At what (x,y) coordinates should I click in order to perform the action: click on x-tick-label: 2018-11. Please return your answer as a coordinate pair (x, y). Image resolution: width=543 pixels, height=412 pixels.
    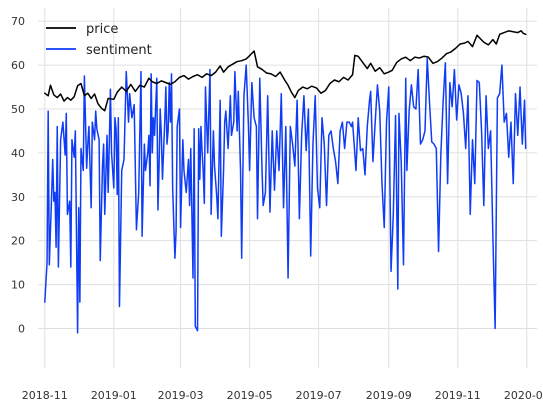
    Looking at the image, I should click on (45, 395).